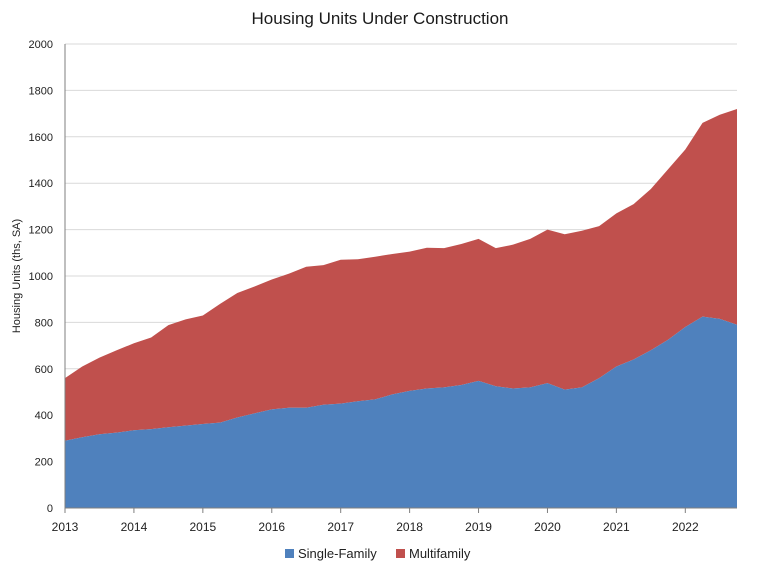 Image resolution: width=761 pixels, height=571 pixels. Describe the element at coordinates (44, 463) in the screenshot. I see `y-tick-label: 200` at that location.